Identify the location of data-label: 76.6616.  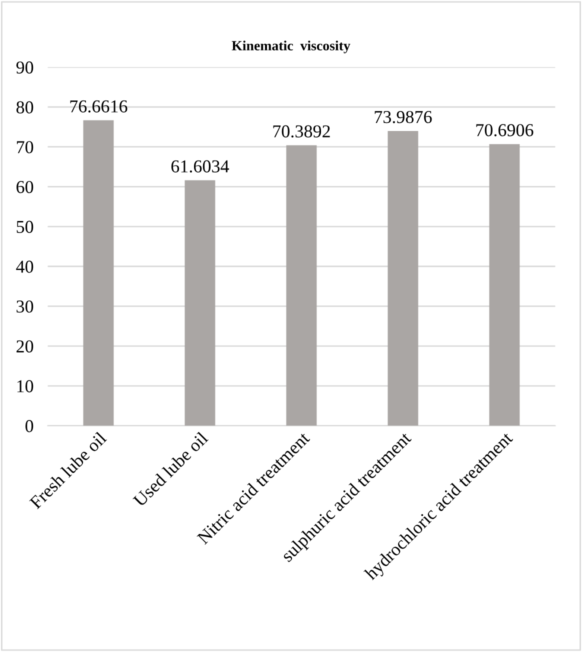
(99, 106).